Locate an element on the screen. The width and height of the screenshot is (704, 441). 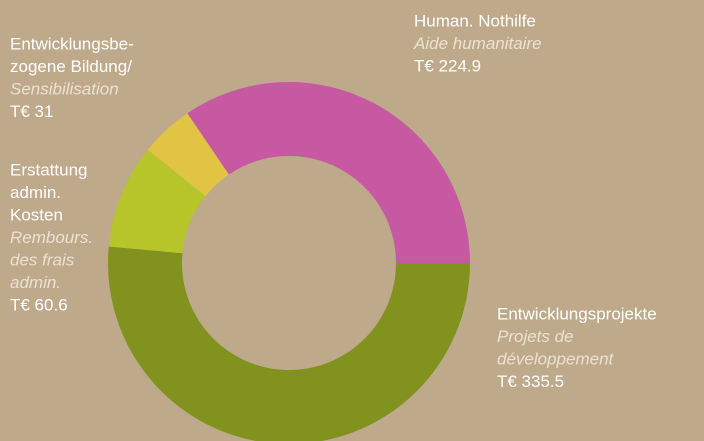
category-label: Erstattung is located at coordinates (49, 169).